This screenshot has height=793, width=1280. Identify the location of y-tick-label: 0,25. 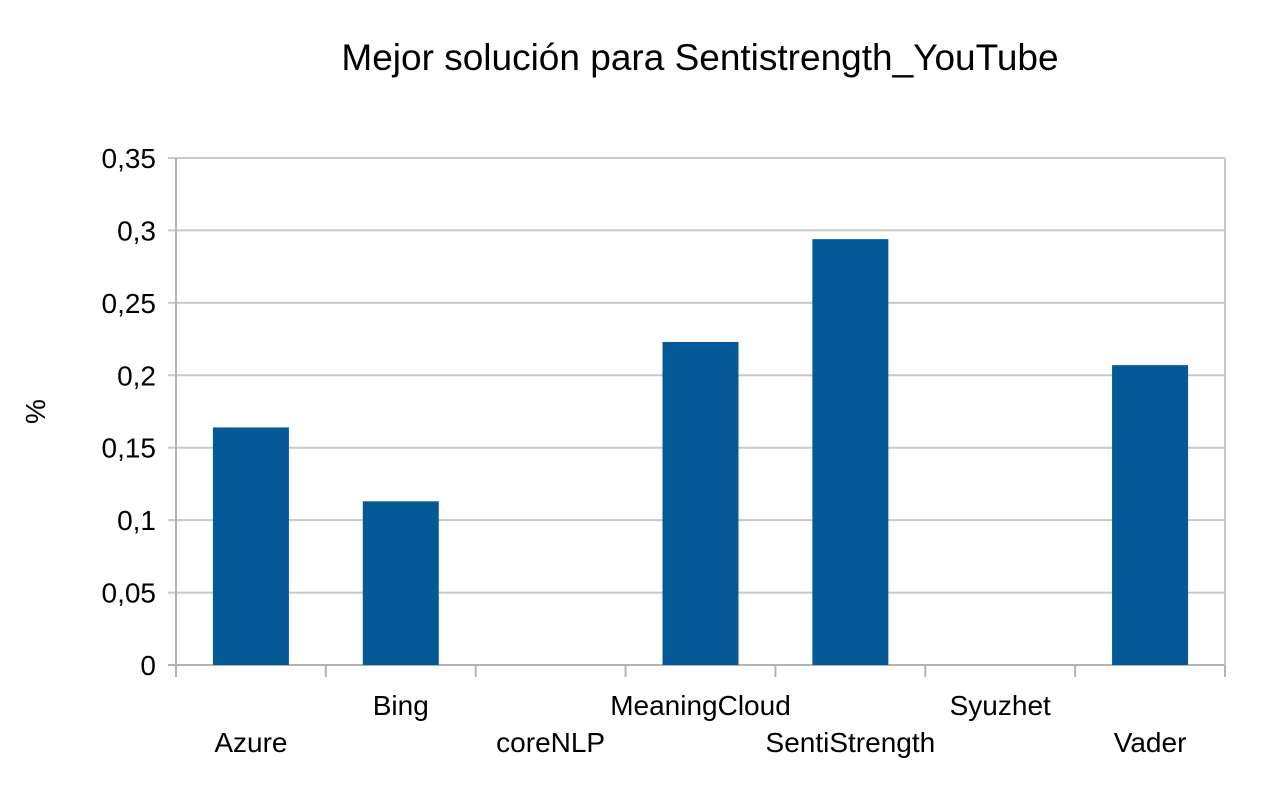
(129, 303).